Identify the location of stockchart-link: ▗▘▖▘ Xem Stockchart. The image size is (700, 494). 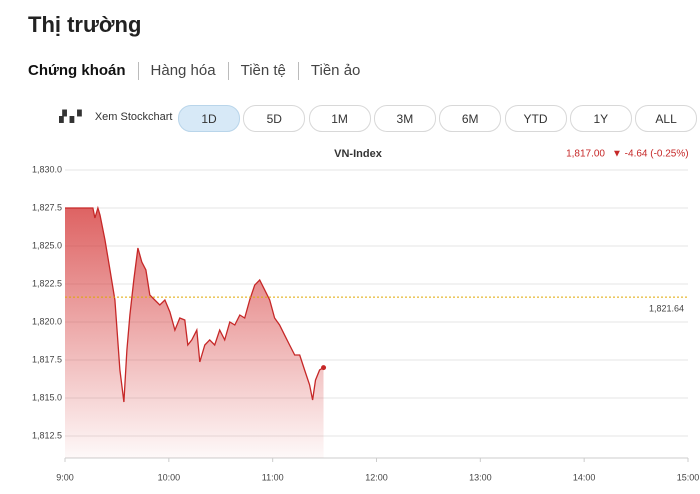
(114, 117).